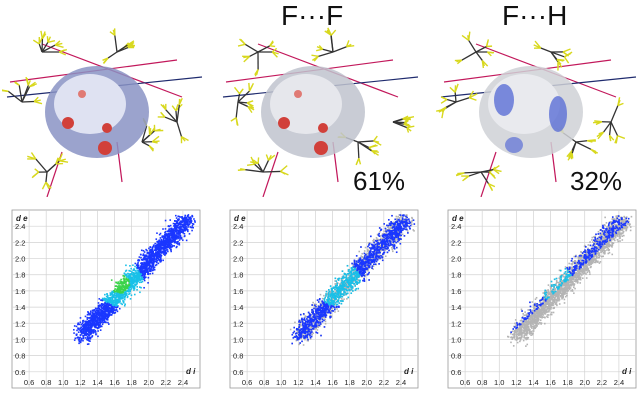 This screenshot has height=404, width=640. Describe the element at coordinates (312, 15) in the screenshot. I see `panel-2-title: F···F` at that location.